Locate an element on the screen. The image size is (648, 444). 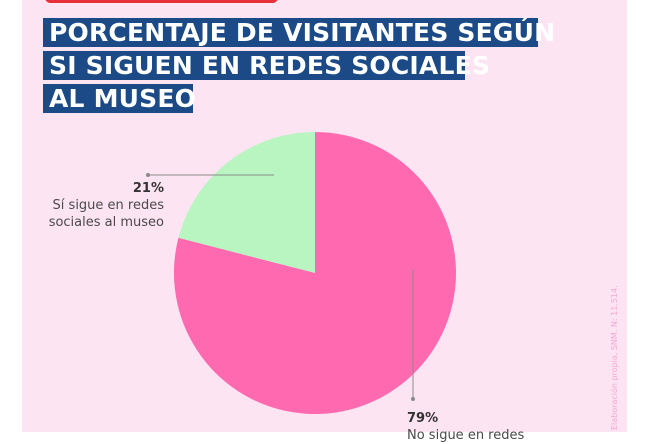
leader-dot-no is located at coordinates (413, 399).